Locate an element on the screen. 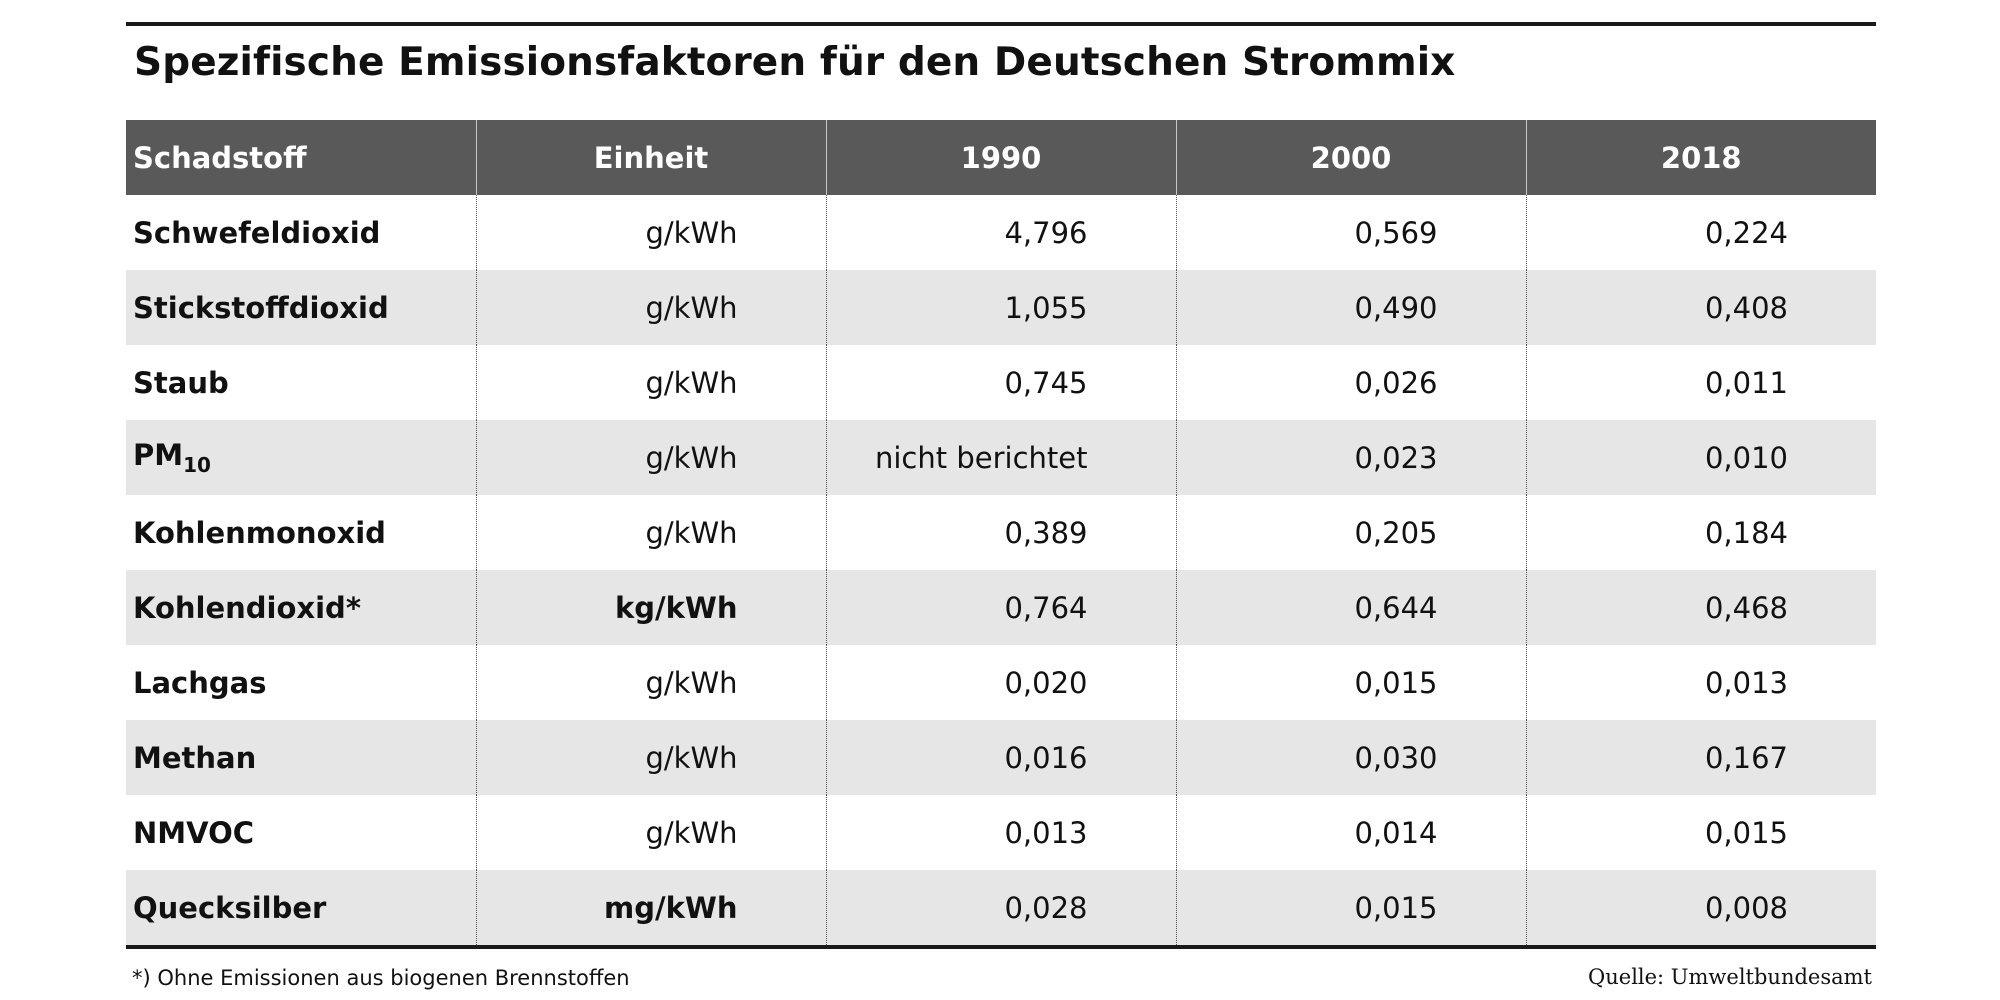  pollutant-name: Kohlenmonoxid is located at coordinates (259, 532).